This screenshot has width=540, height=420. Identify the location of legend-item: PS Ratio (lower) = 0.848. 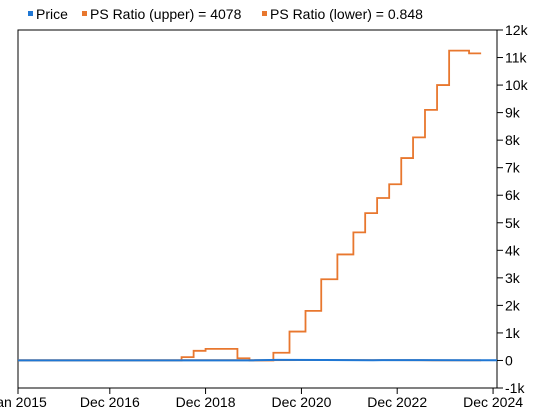
(342, 14).